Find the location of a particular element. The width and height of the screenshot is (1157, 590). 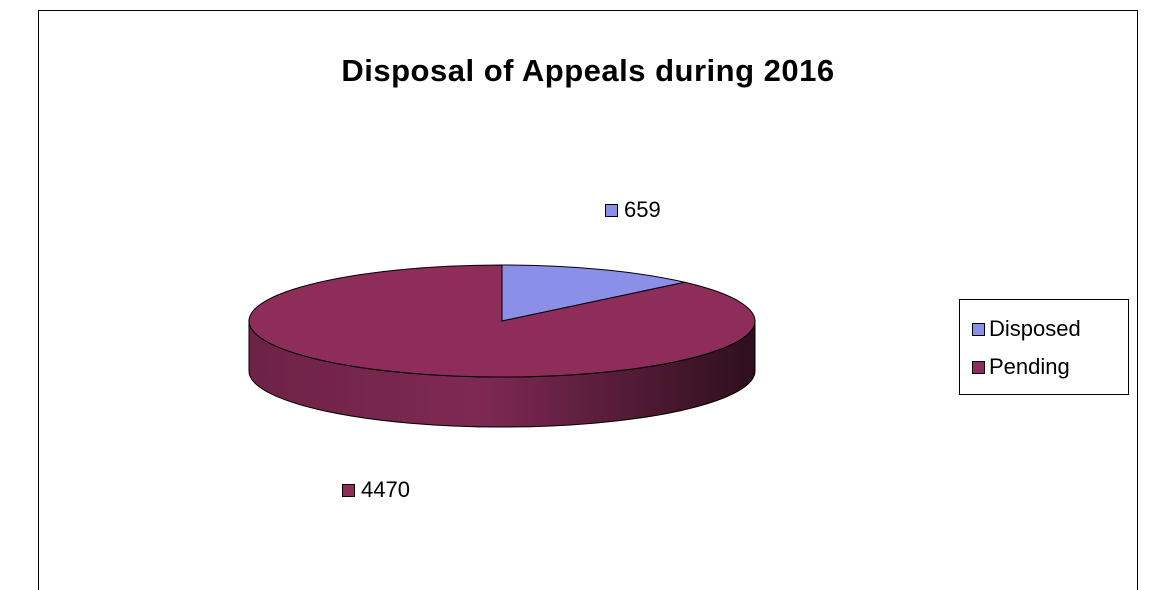

data-label-disposed: 659 is located at coordinates (633, 210).